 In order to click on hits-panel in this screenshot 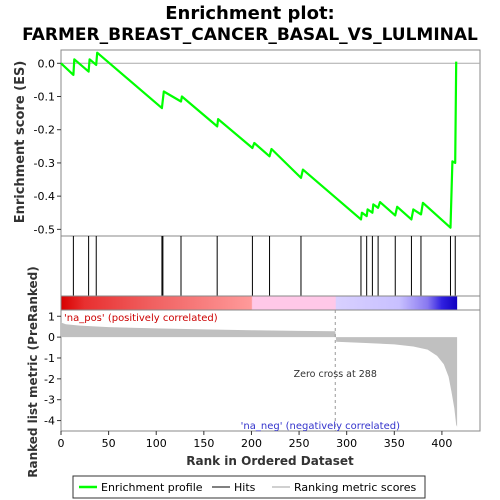, I will do `click(270, 266)`.